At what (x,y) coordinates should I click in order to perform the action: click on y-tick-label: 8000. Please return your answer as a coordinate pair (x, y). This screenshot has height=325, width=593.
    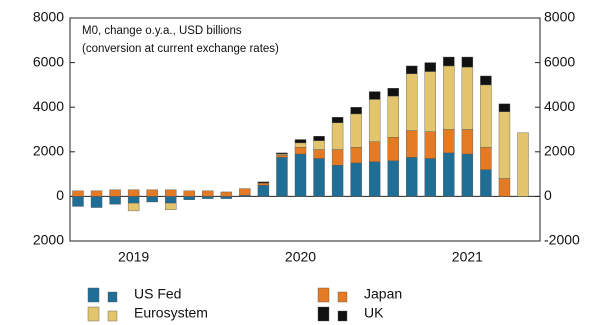
    Looking at the image, I should click on (48, 17).